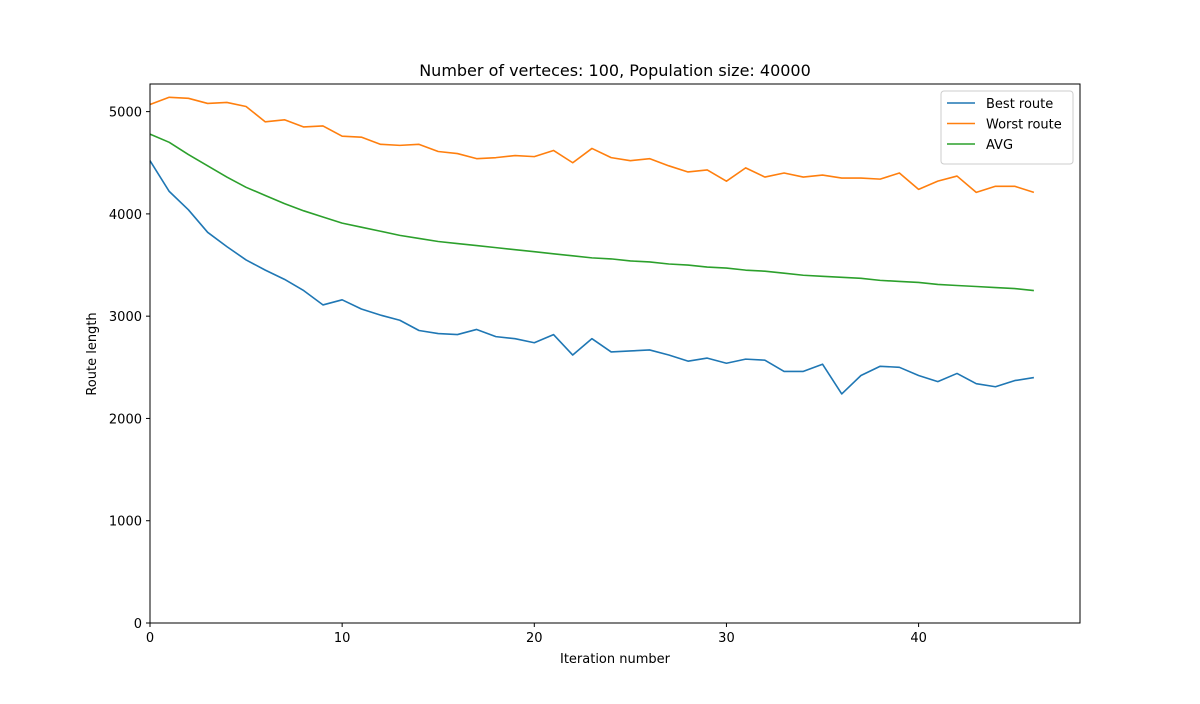 The height and width of the screenshot is (704, 1200). What do you see at coordinates (1024, 125) in the screenshot?
I see `legend-label-worst-route: Worst route` at bounding box center [1024, 125].